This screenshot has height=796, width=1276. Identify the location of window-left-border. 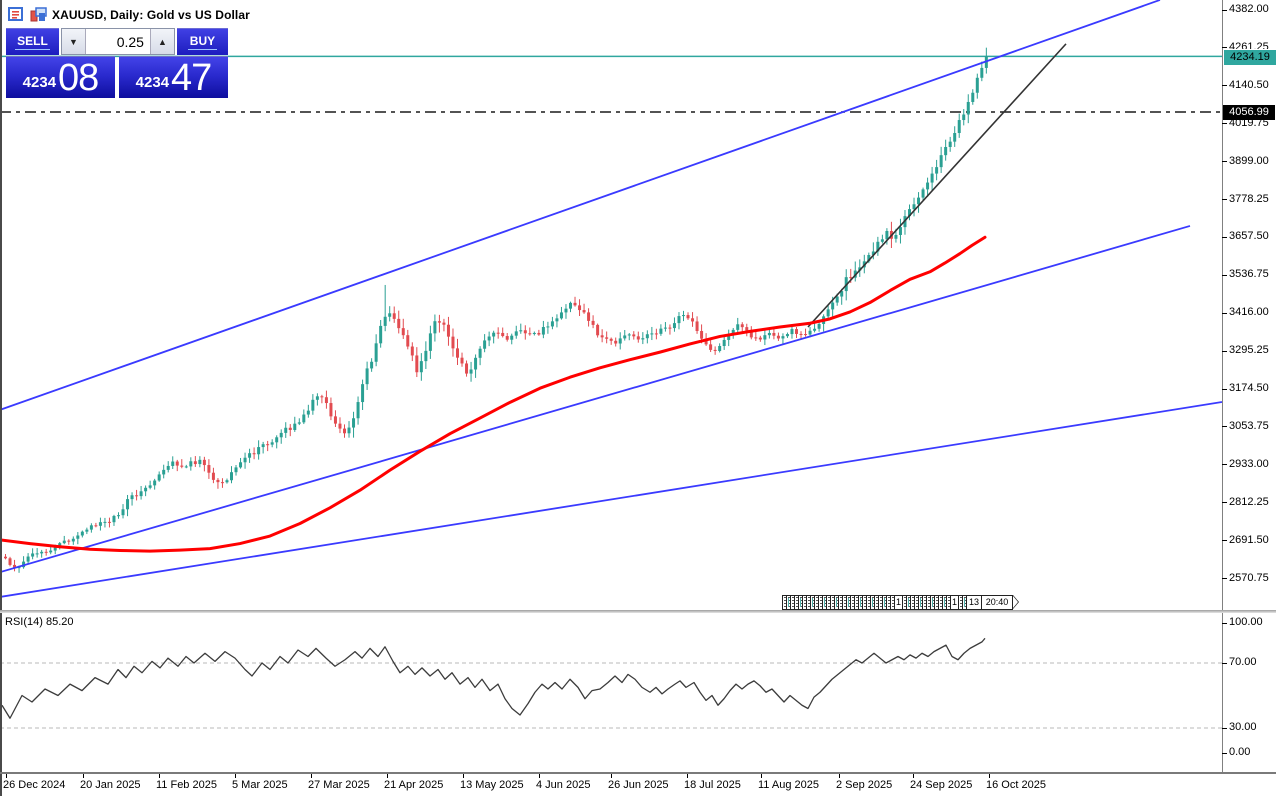
(1, 398).